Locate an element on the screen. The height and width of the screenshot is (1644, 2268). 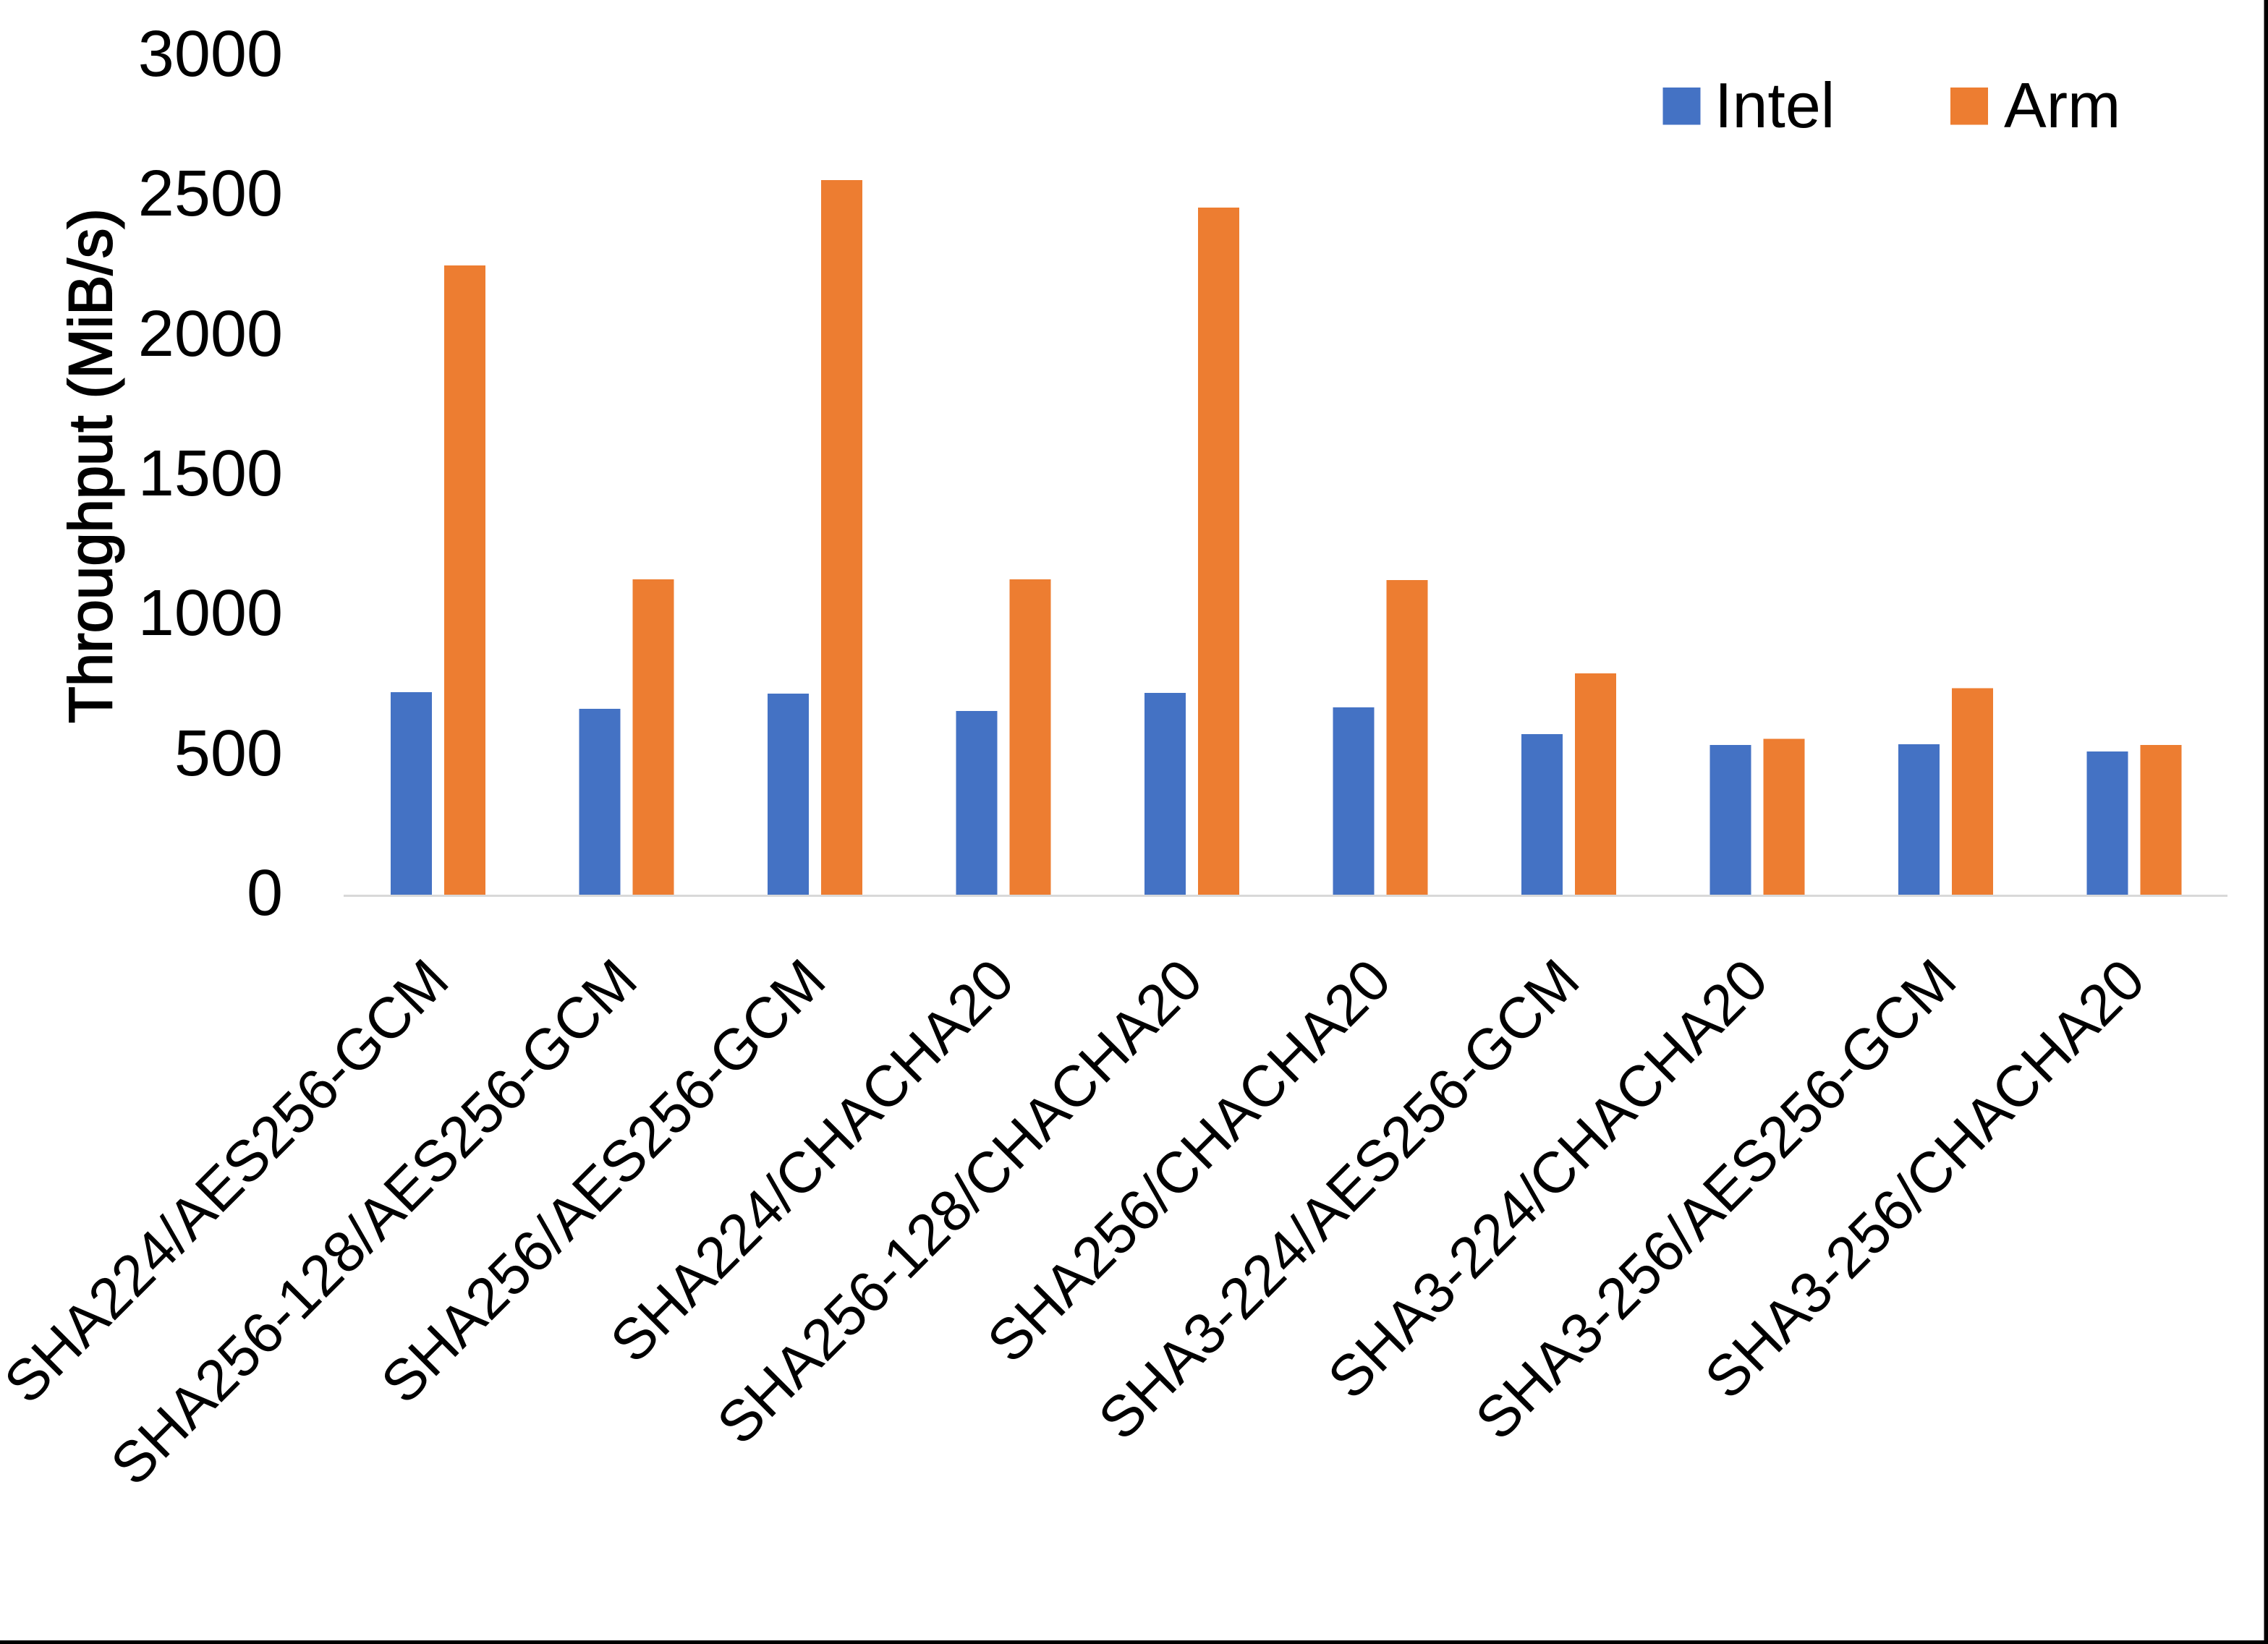
svg-text: 0 is located at coordinates (265, 893).